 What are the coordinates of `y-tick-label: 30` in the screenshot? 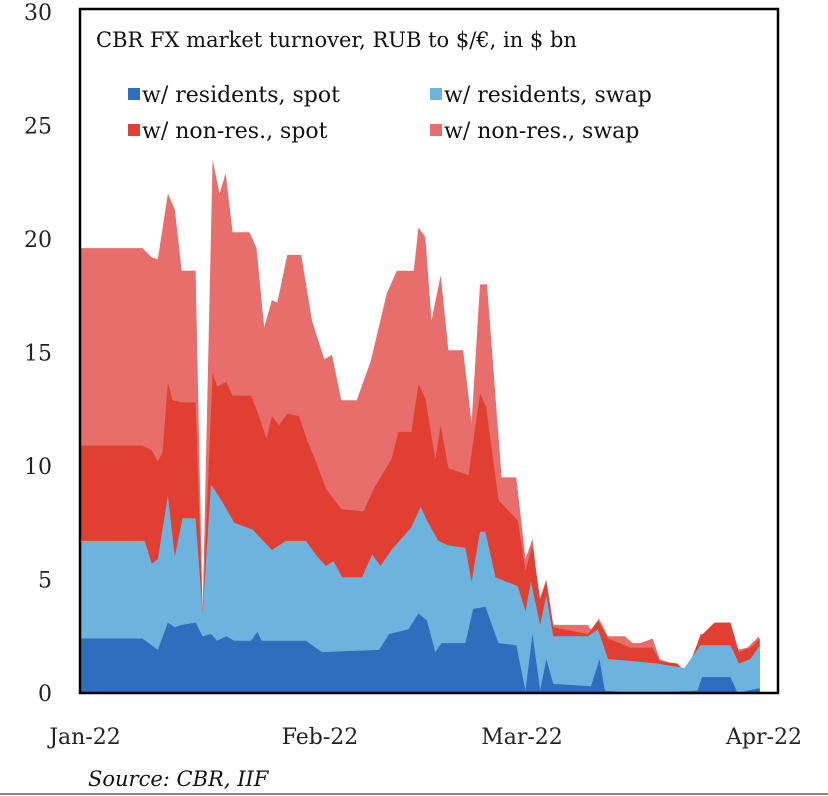 It's located at (38, 13).